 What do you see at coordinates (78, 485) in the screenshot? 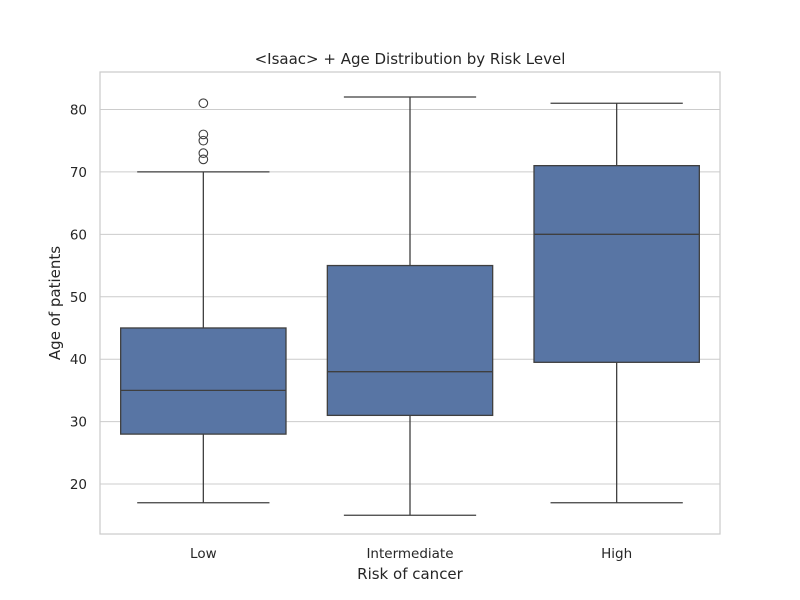
I see `y-tick-label-20: 20` at bounding box center [78, 485].